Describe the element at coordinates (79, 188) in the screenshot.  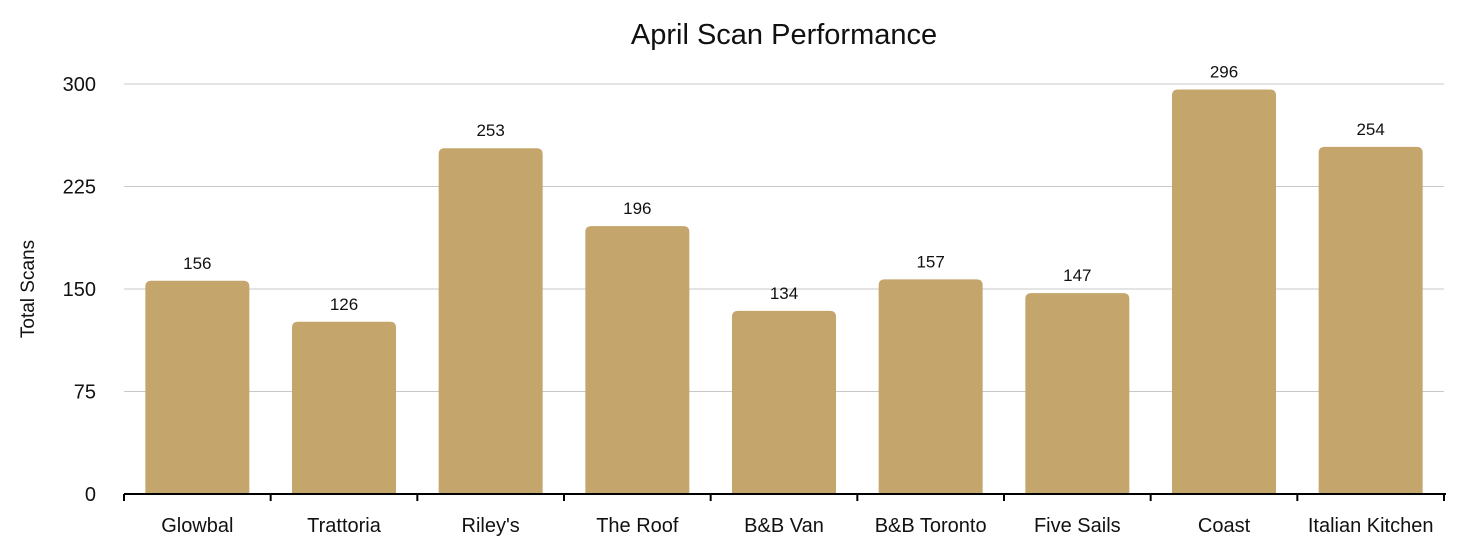
I see `y-tick-label: 225` at that location.